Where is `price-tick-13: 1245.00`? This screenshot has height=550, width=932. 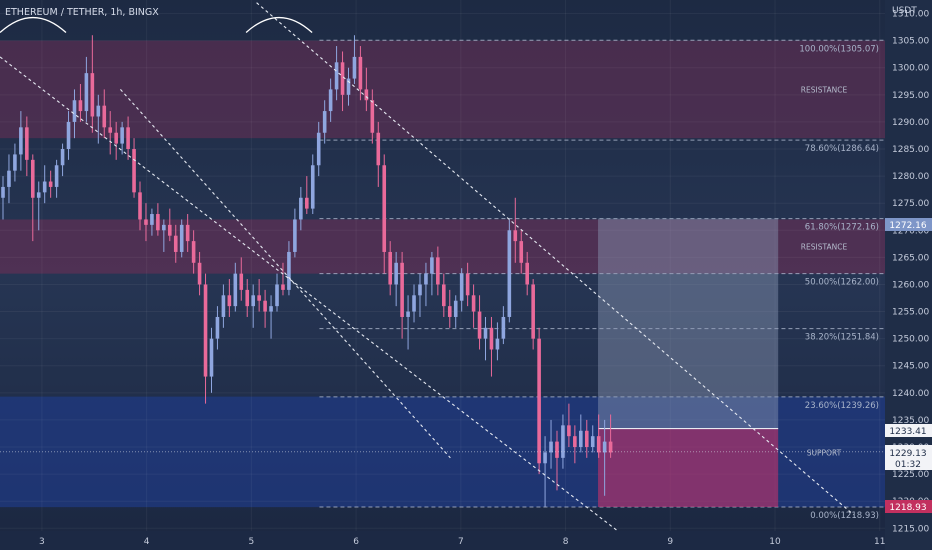
price-tick-13: 1245.00 is located at coordinates (910, 367).